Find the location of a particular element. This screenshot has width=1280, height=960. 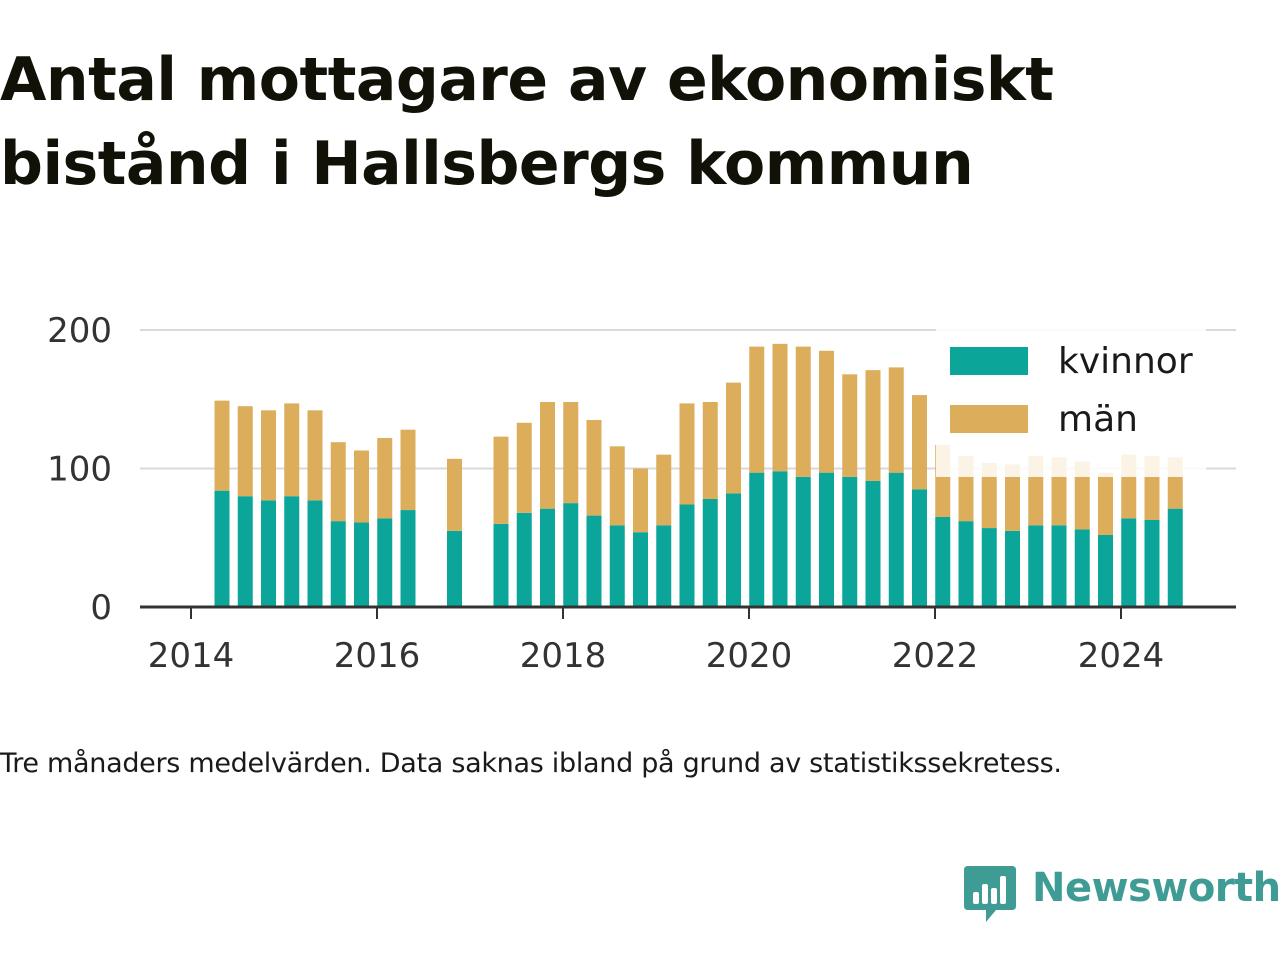

x-tick-label: 2016 is located at coordinates (377, 656).